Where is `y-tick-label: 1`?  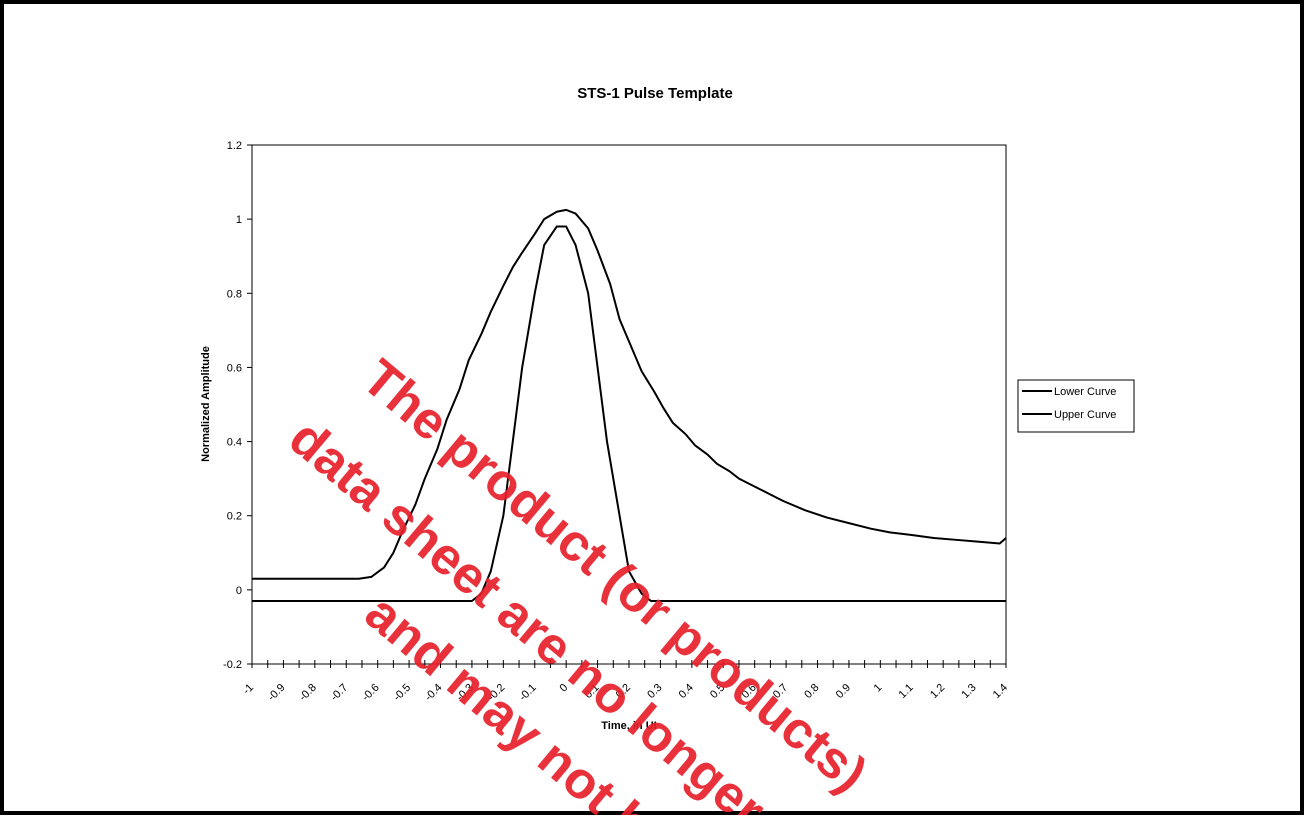 y-tick-label: 1 is located at coordinates (239, 220).